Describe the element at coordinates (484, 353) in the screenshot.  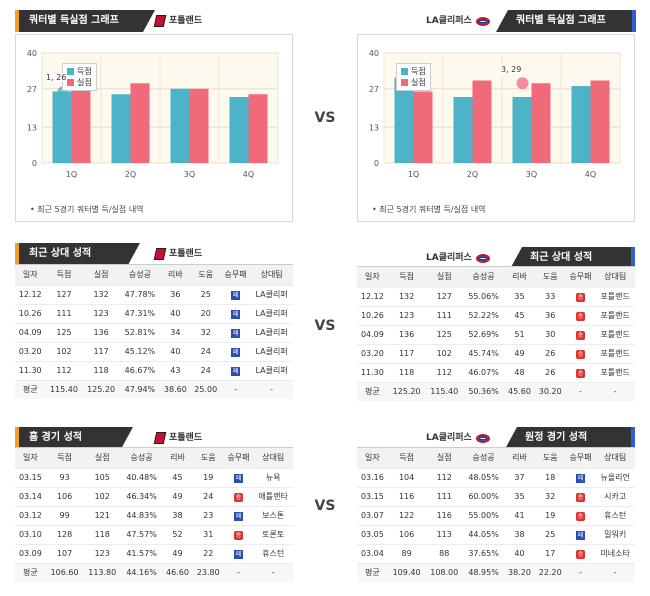
I see `table-cell: 45.74%` at that location.